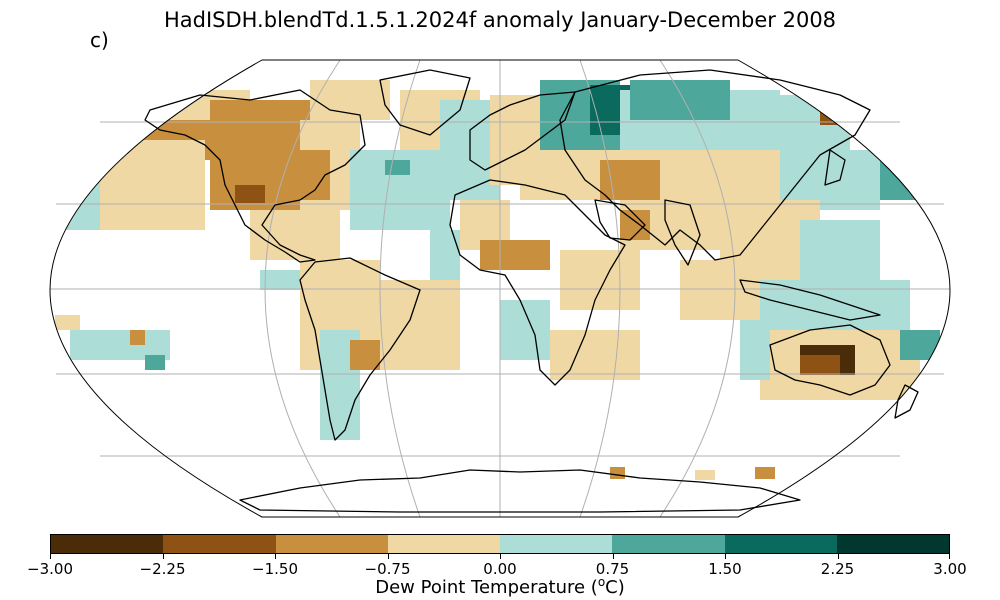  I want to click on gridline-lon-60e, so click(600, 288).